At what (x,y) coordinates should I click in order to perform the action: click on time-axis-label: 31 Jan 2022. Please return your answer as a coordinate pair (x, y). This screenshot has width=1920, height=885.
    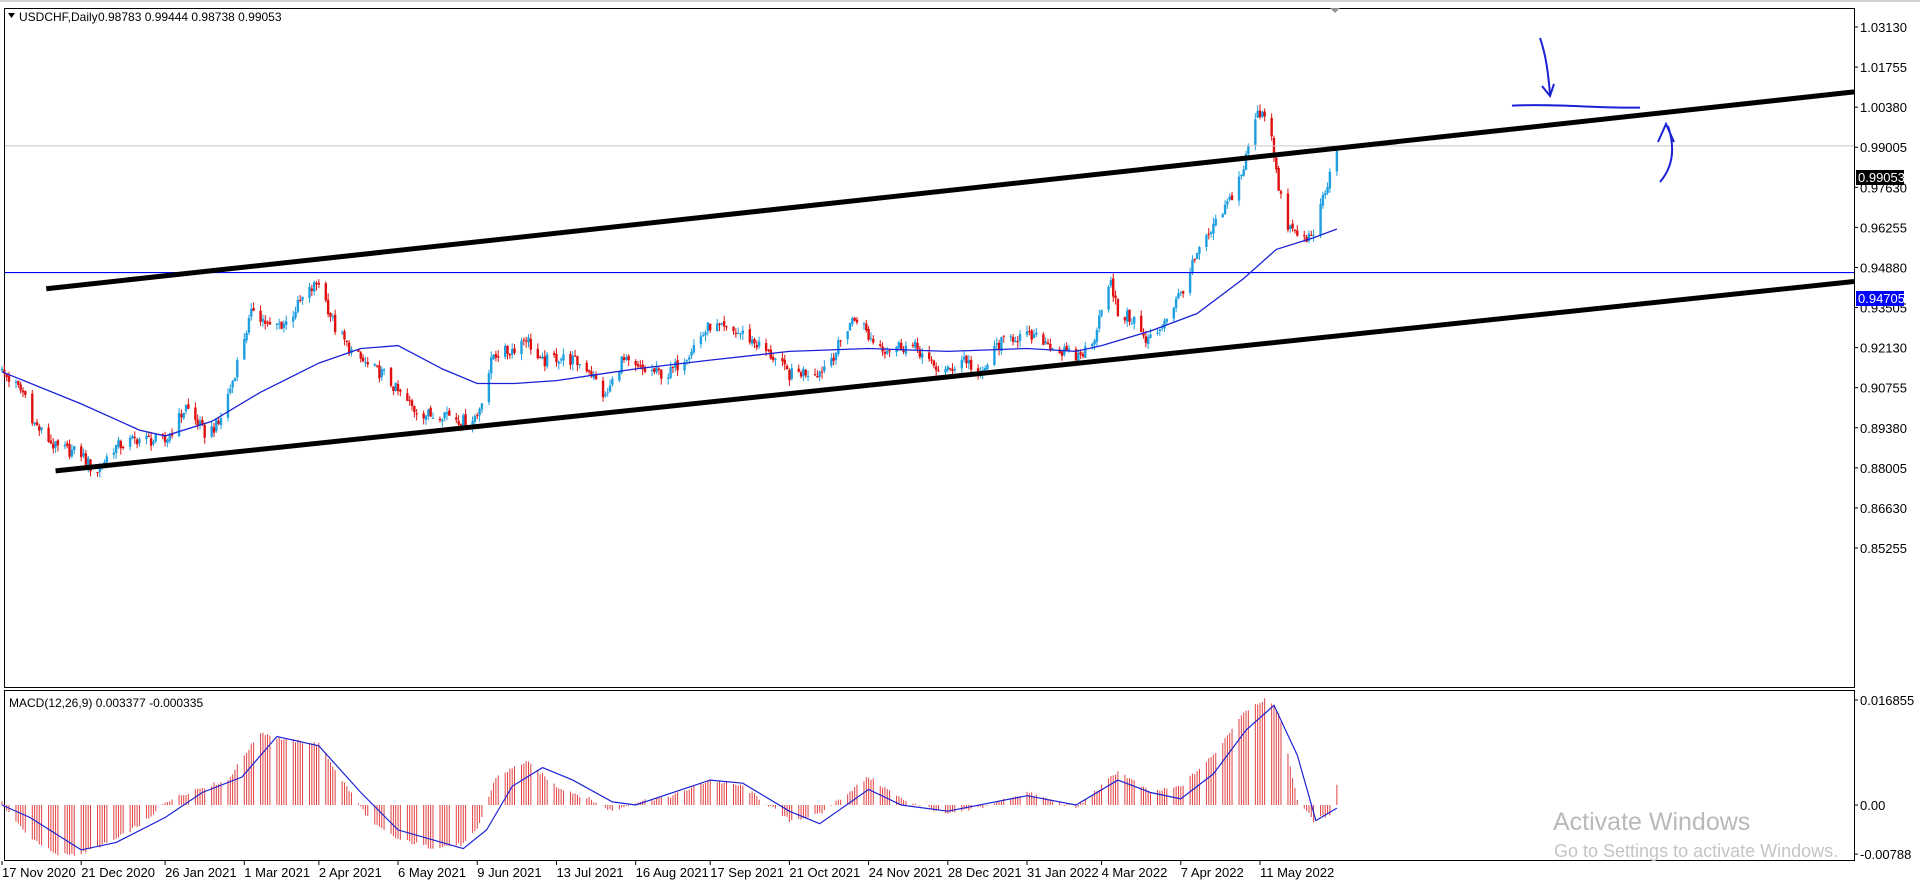
    Looking at the image, I should click on (1063, 872).